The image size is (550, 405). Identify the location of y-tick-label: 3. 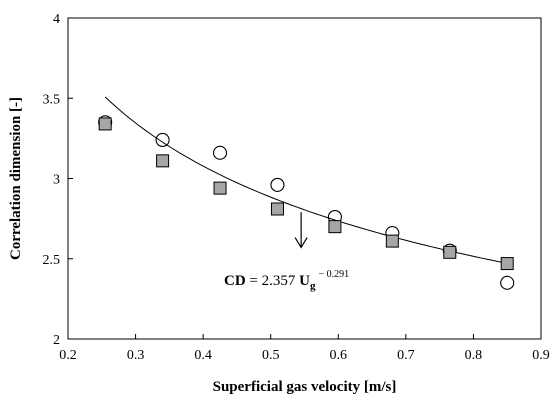
(56, 180).